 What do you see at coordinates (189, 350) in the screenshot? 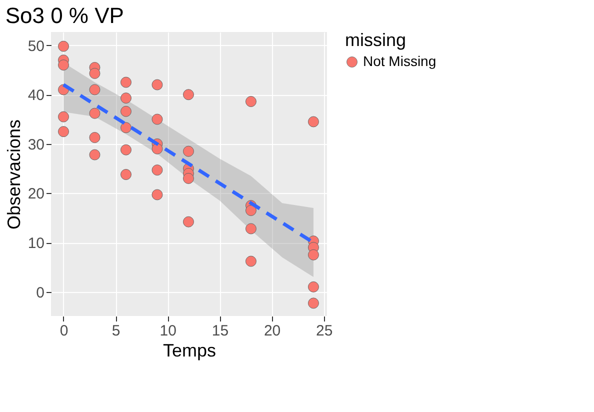
I see `x-axis-title: Temps` at bounding box center [189, 350].